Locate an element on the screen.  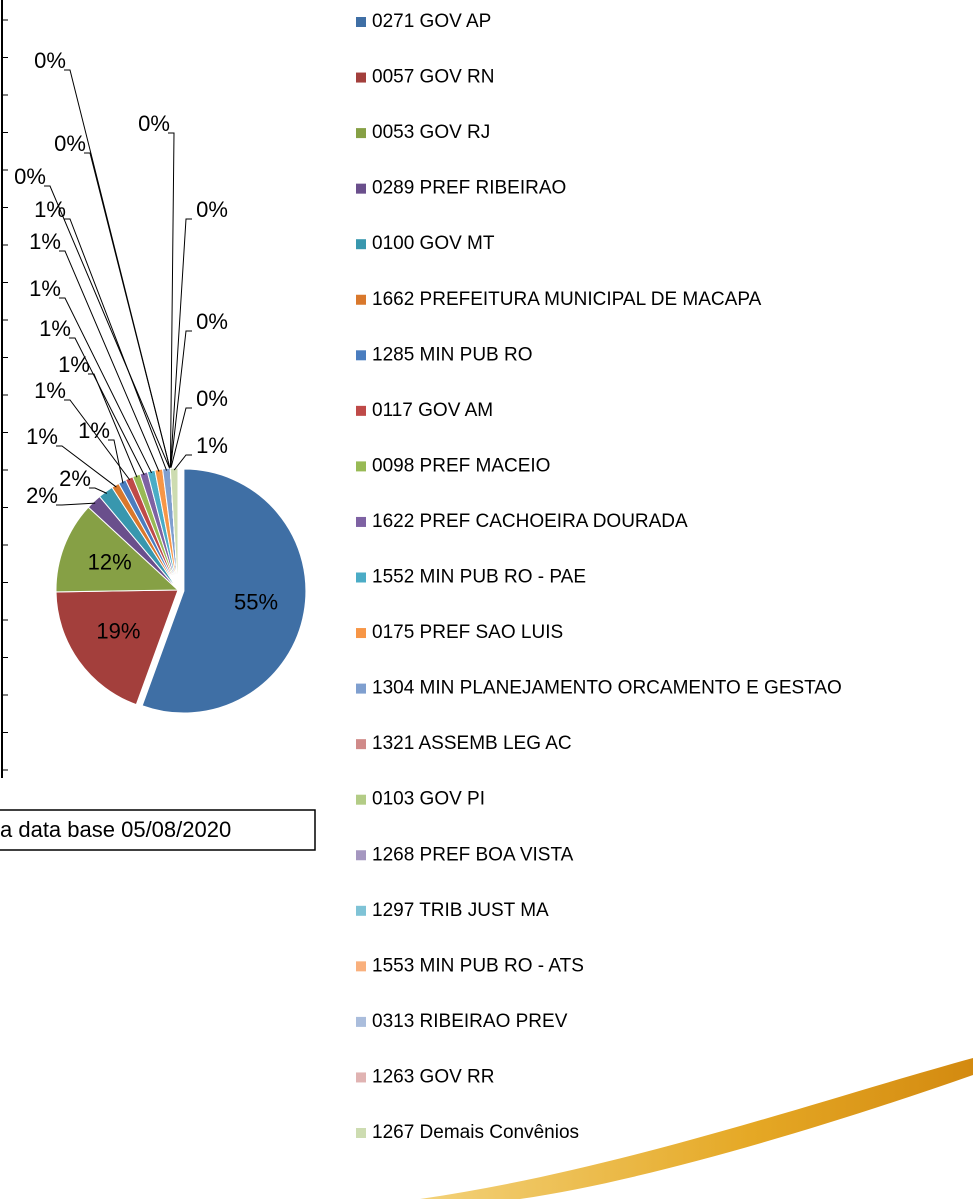
legend-label: 0313 RIBEIRAO PREV is located at coordinates (470, 1021).